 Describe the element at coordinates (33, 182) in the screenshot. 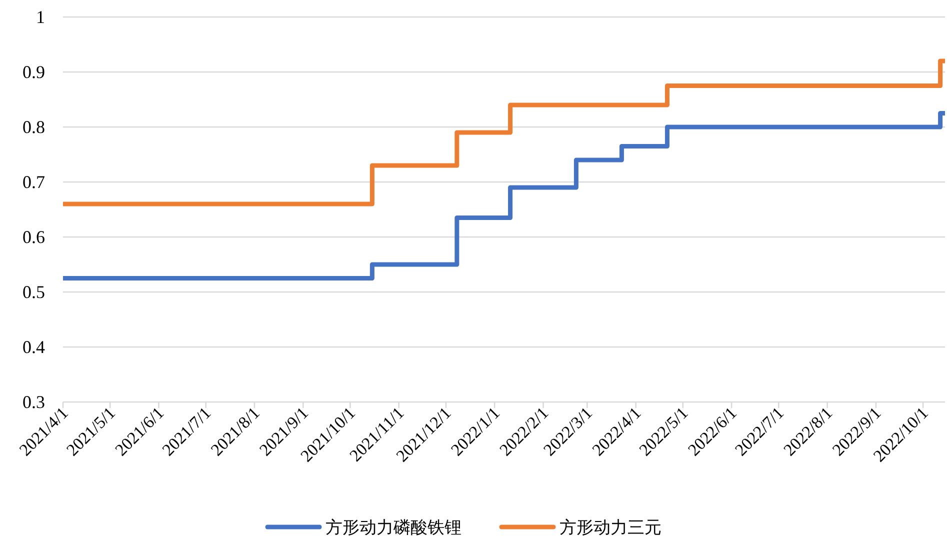

I see `y-tick-label: 0.7` at that location.